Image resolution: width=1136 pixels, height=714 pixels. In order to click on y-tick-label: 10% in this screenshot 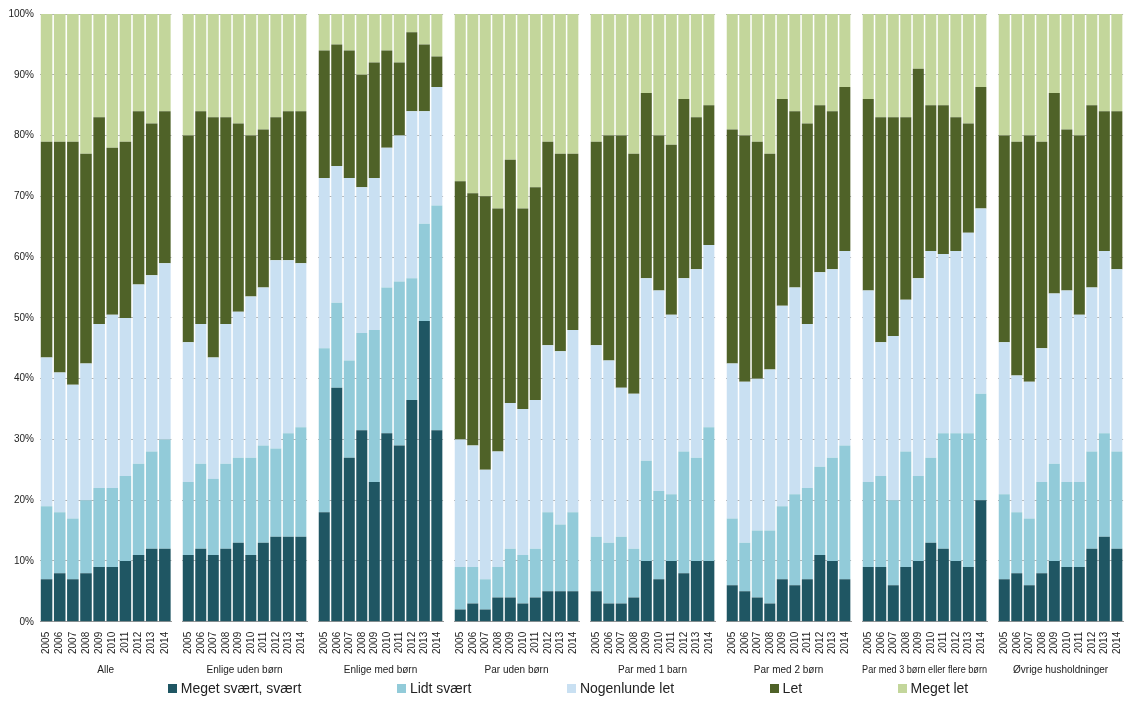, I will do `click(24, 560)`.